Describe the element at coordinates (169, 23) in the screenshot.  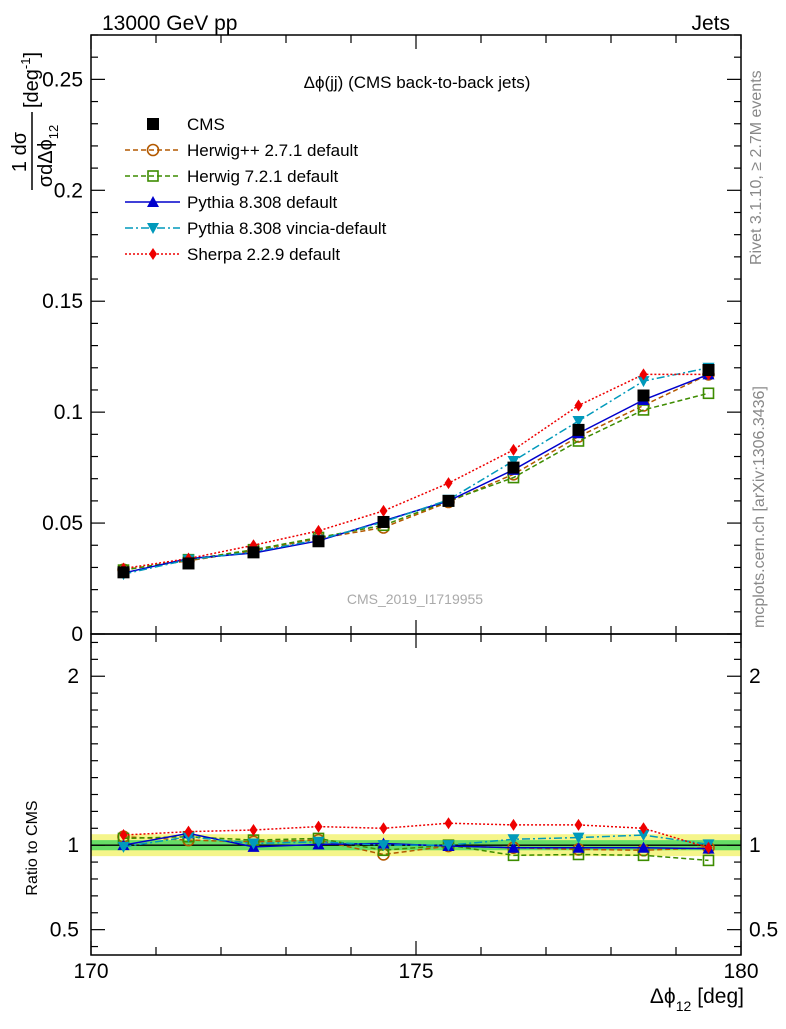
I see `header-left: 13000 GeV pp` at that location.